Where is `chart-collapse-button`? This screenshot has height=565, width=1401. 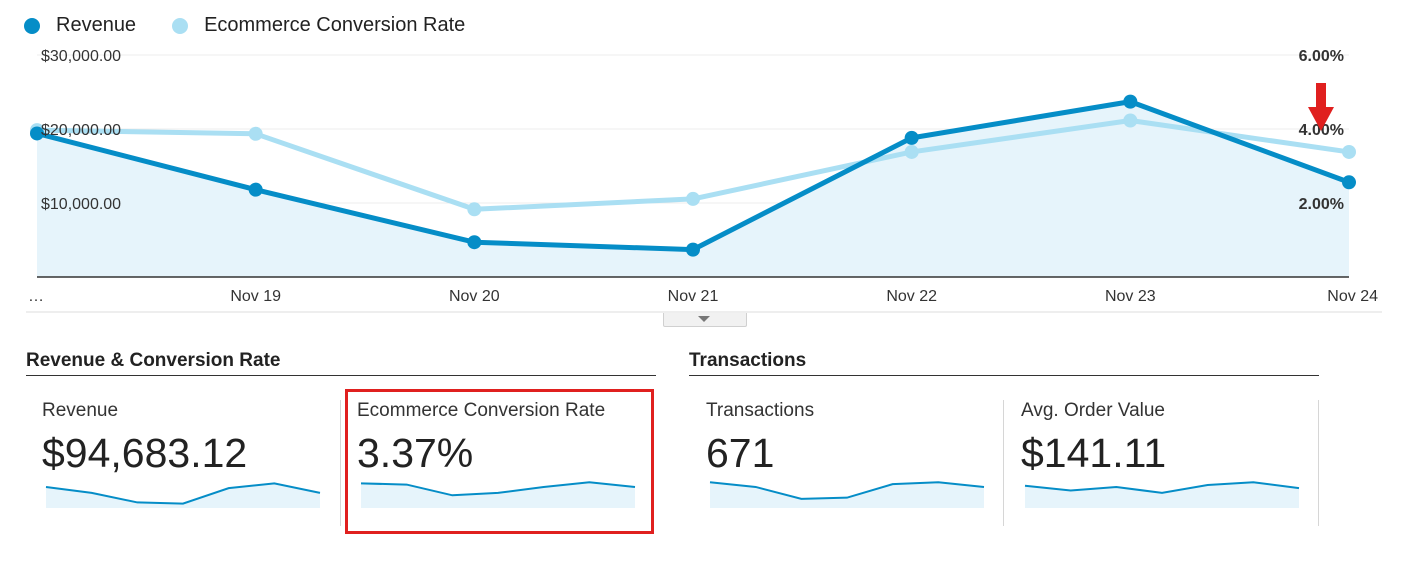 chart-collapse-button is located at coordinates (705, 320).